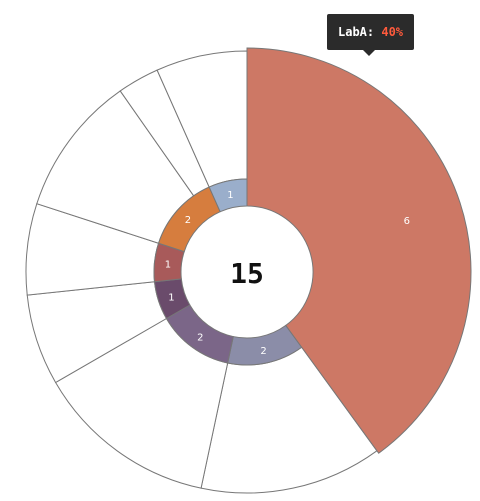 The image size is (480, 501). What do you see at coordinates (369, 53) in the screenshot?
I see `tooltip-arrow` at bounding box center [369, 53].